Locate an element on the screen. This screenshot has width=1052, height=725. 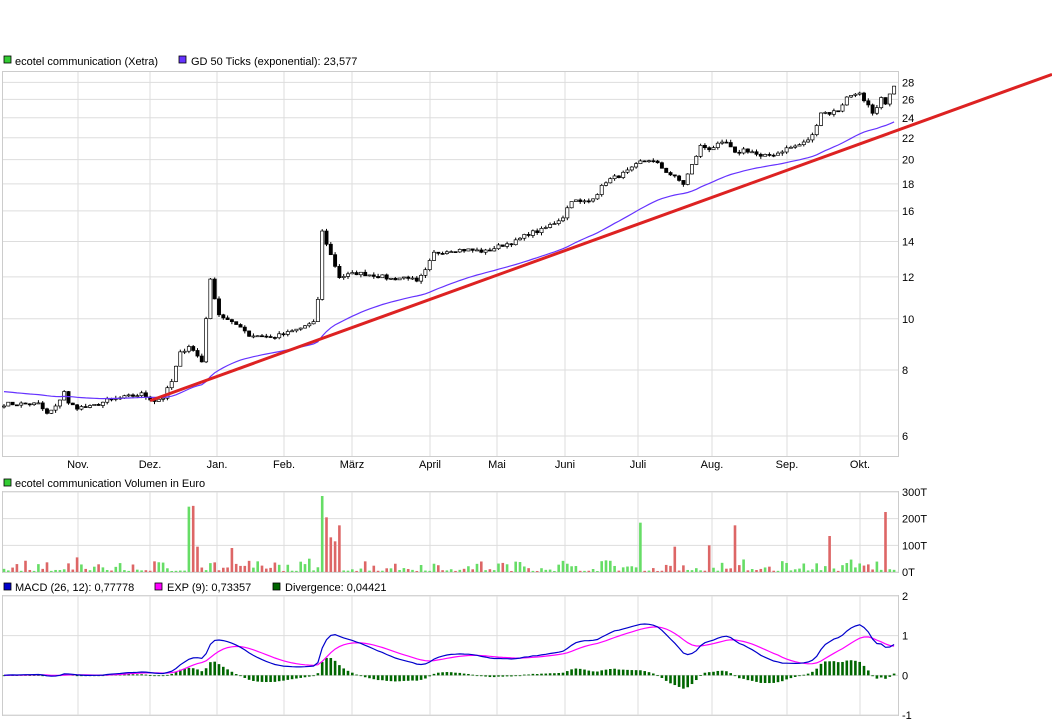
volume-legend: ecotel communication Volumen in Euro is located at coordinates (104, 484).